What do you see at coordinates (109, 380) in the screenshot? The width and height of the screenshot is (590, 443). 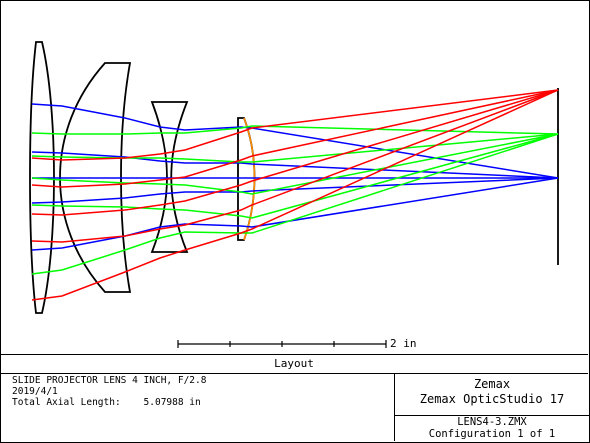 I see `lens-description: SLIDE PROJECTOR LENS 4 INCH, F/2.8` at bounding box center [109, 380].